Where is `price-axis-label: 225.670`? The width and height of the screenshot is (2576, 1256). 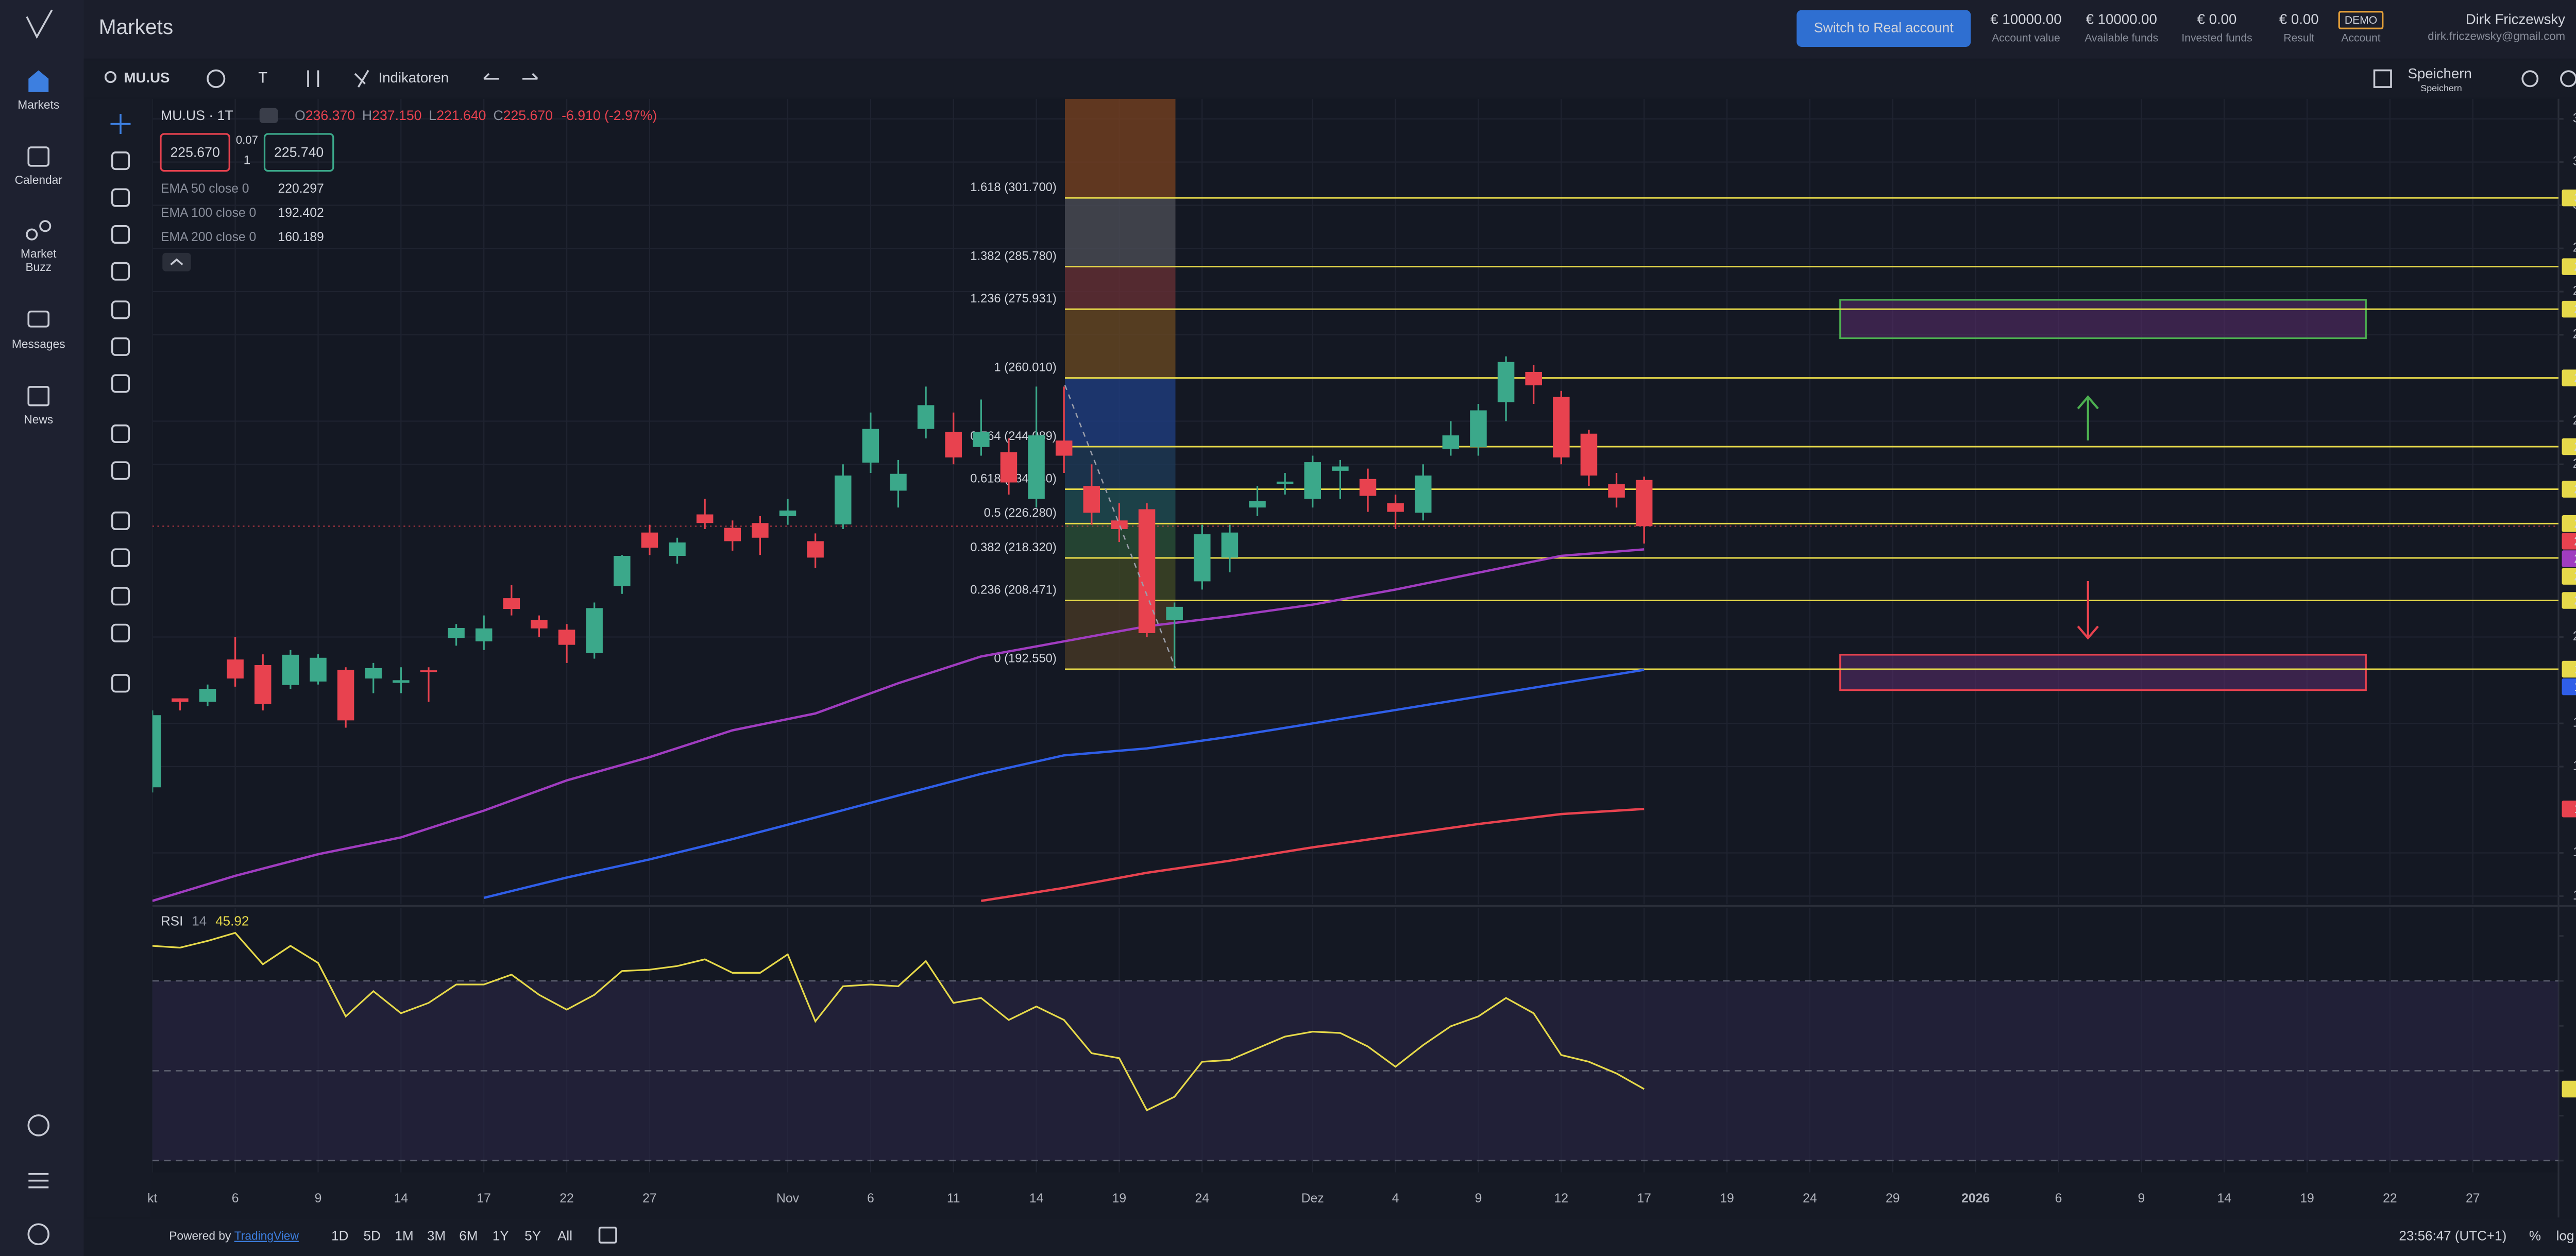
price-axis-label: 225.670 is located at coordinates (2575, 541).